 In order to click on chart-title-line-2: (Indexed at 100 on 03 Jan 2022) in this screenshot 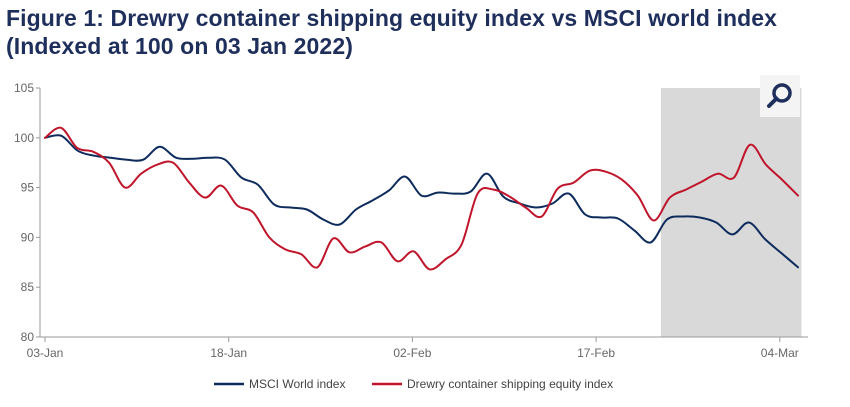, I will do `click(179, 46)`.